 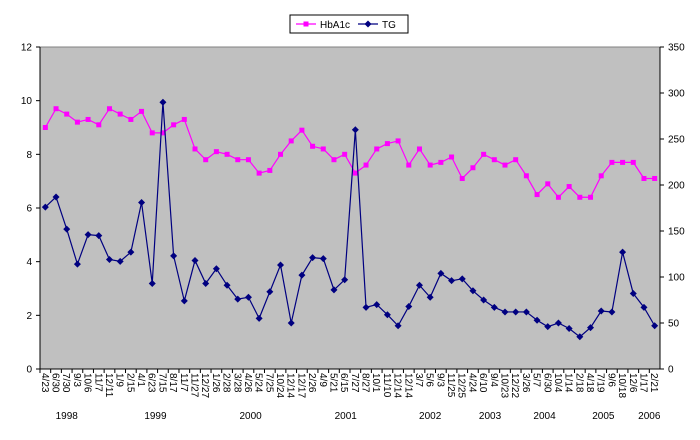 I want to click on y2-tick-label: 150, so click(x=676, y=232).